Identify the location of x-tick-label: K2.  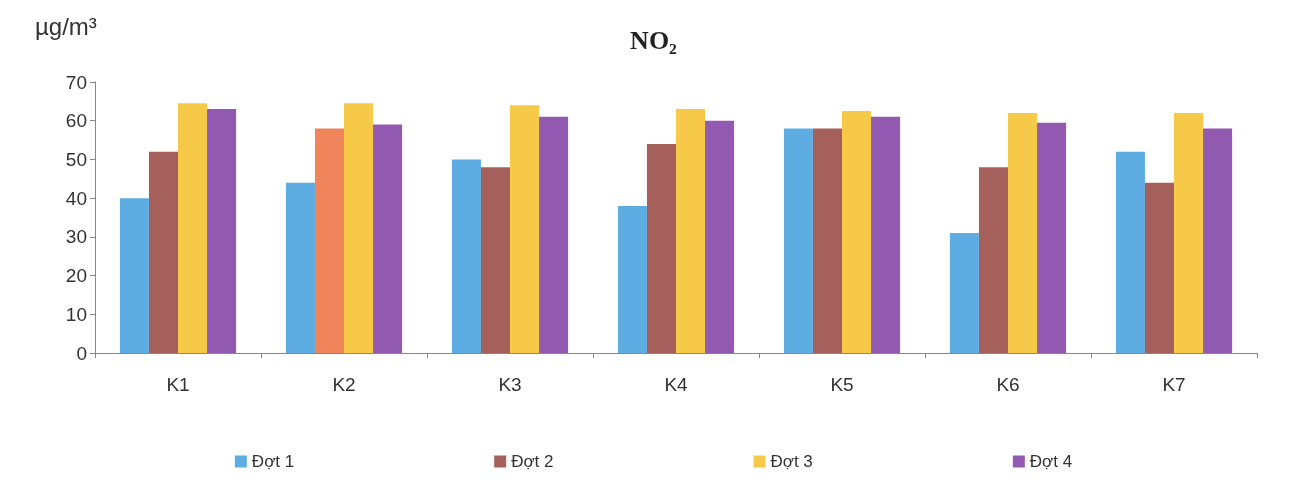
(344, 384).